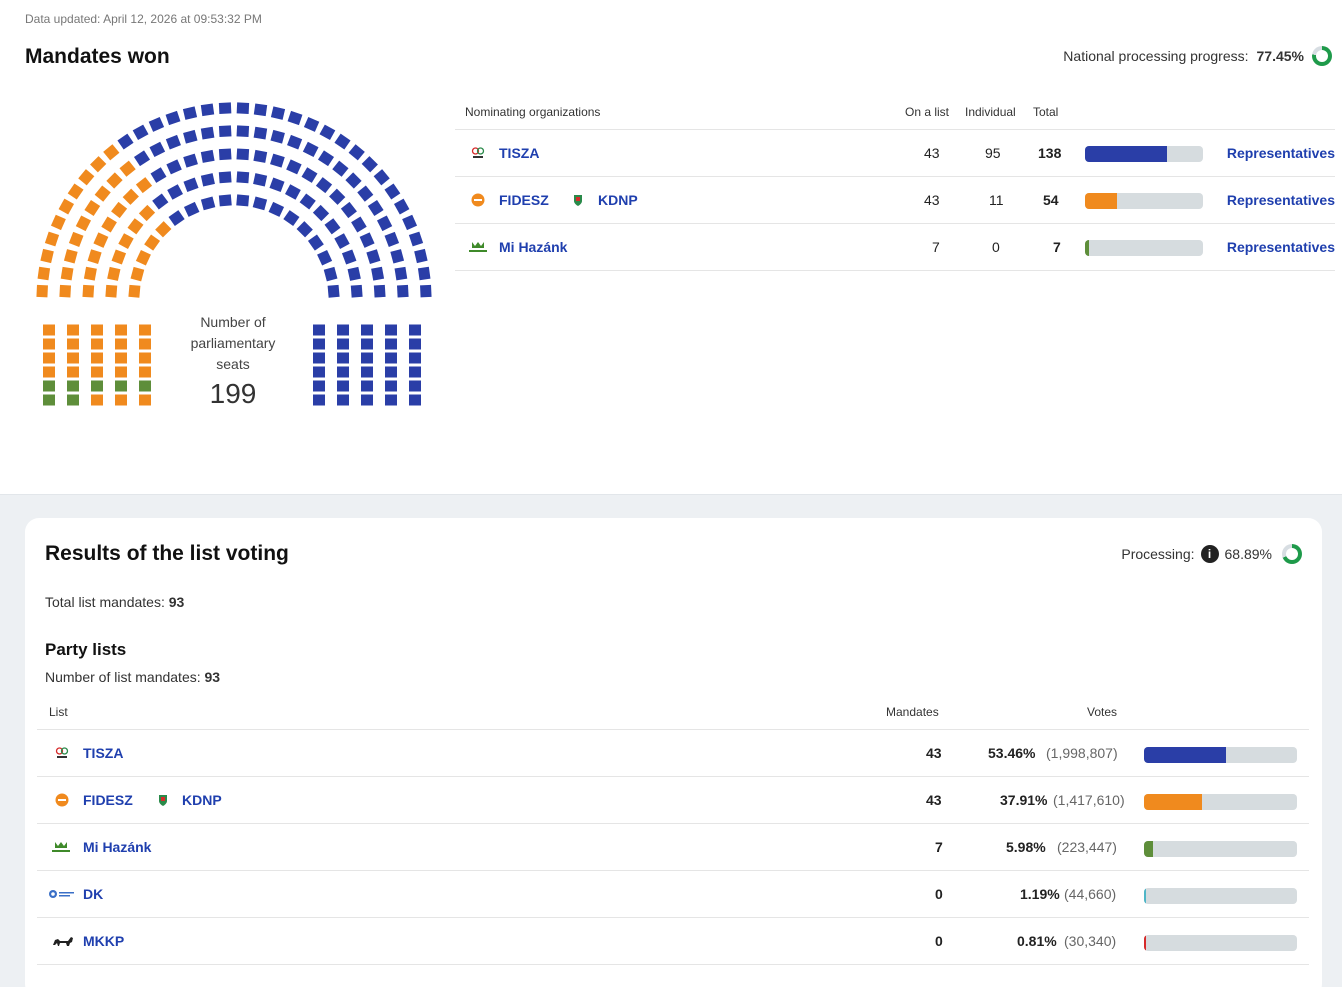 Image resolution: width=1342 pixels, height=987 pixels. I want to click on total-label: Total list mandates:, so click(105, 602).